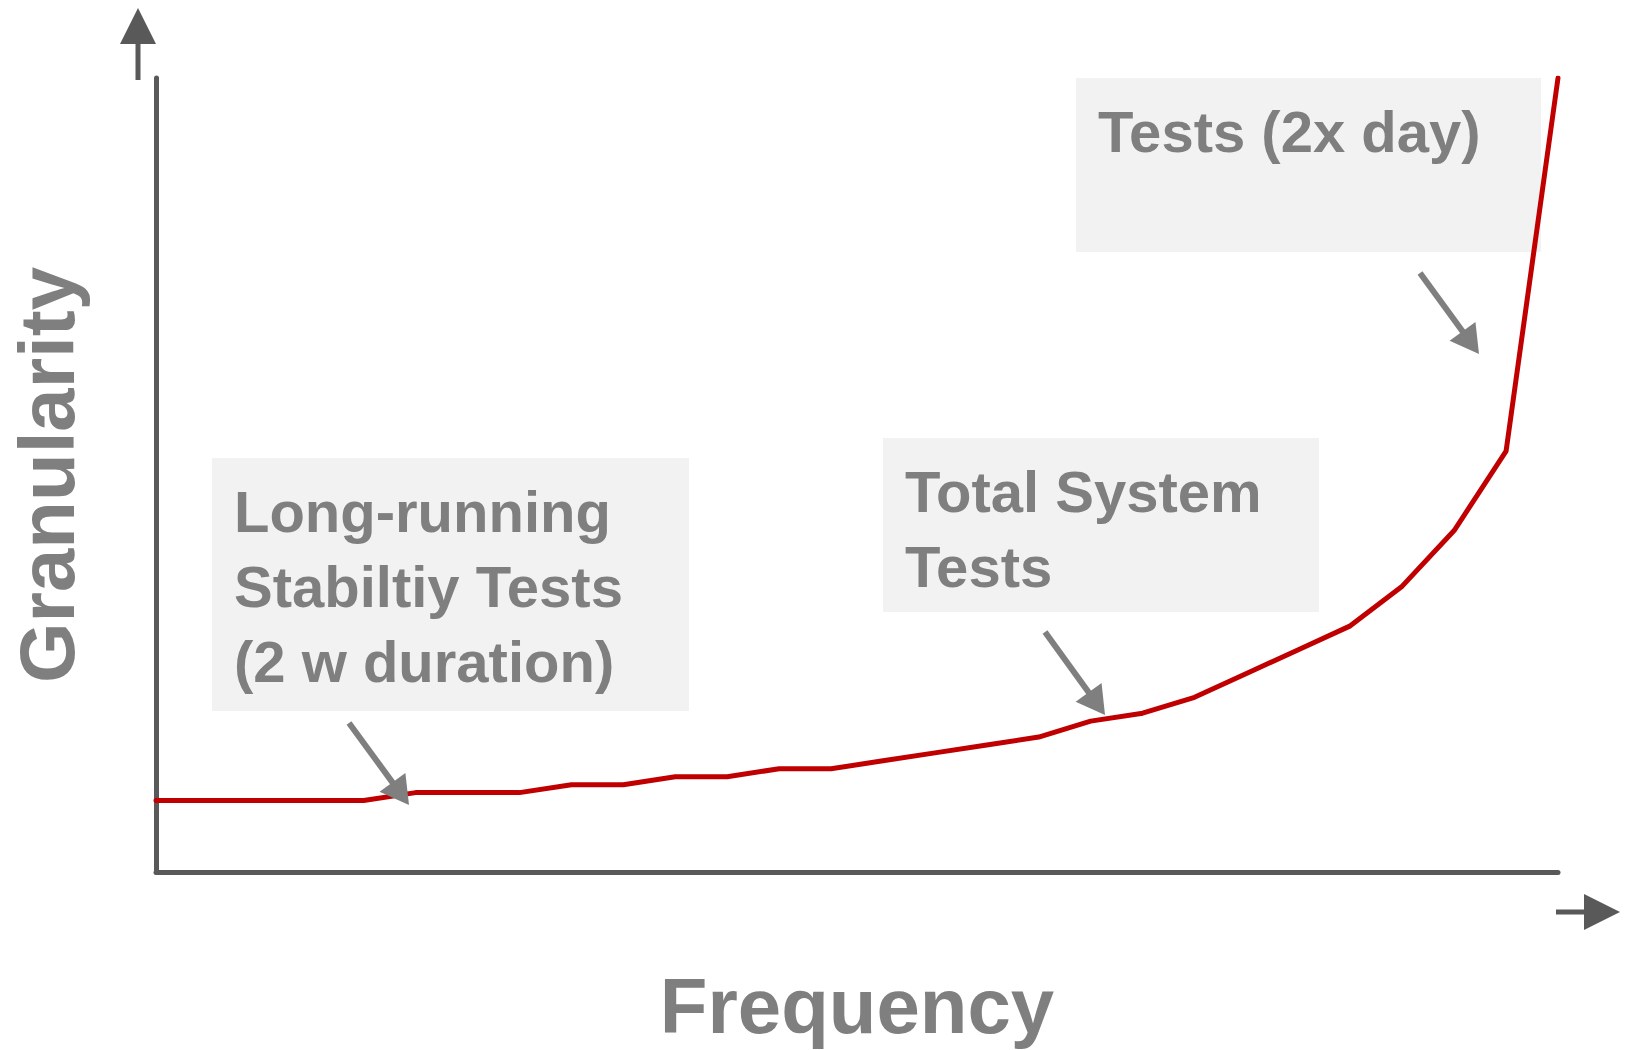 This screenshot has height=1050, width=1625. I want to click on y-axis-title: Granularity, so click(47, 475).